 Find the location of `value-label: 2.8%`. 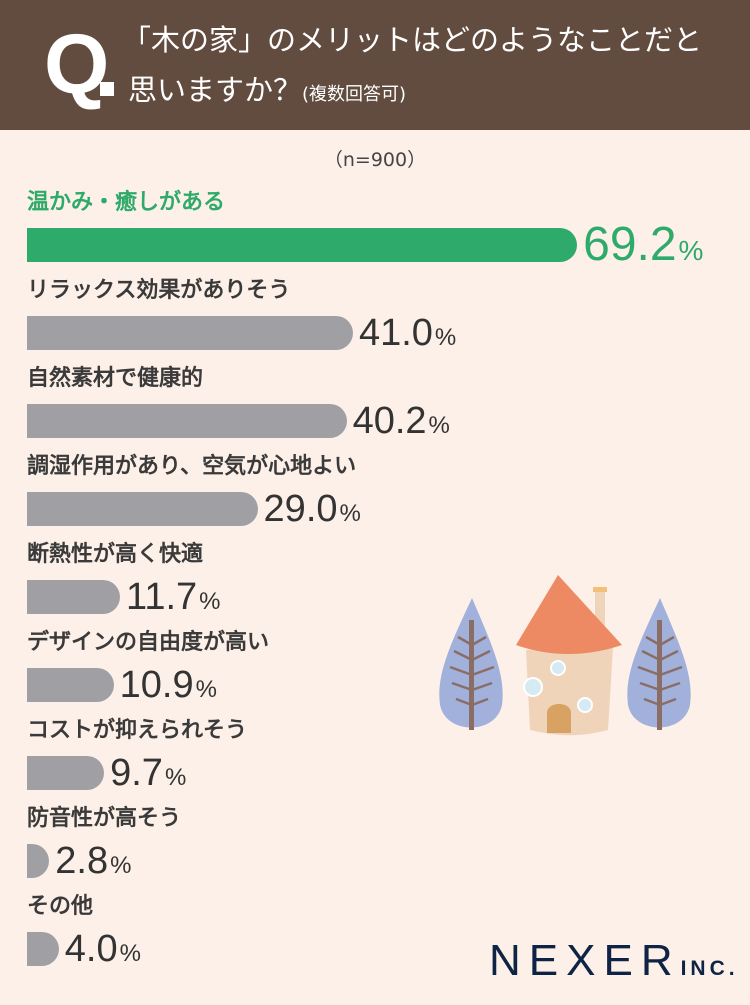

value-label: 2.8% is located at coordinates (93, 861).